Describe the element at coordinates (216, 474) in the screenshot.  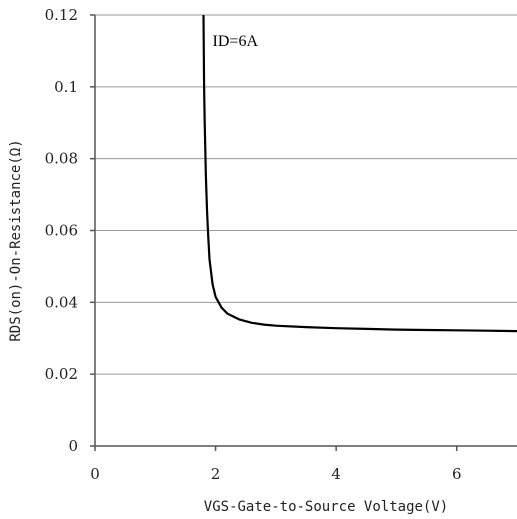
I see `x-tick-label-1: 2` at that location.